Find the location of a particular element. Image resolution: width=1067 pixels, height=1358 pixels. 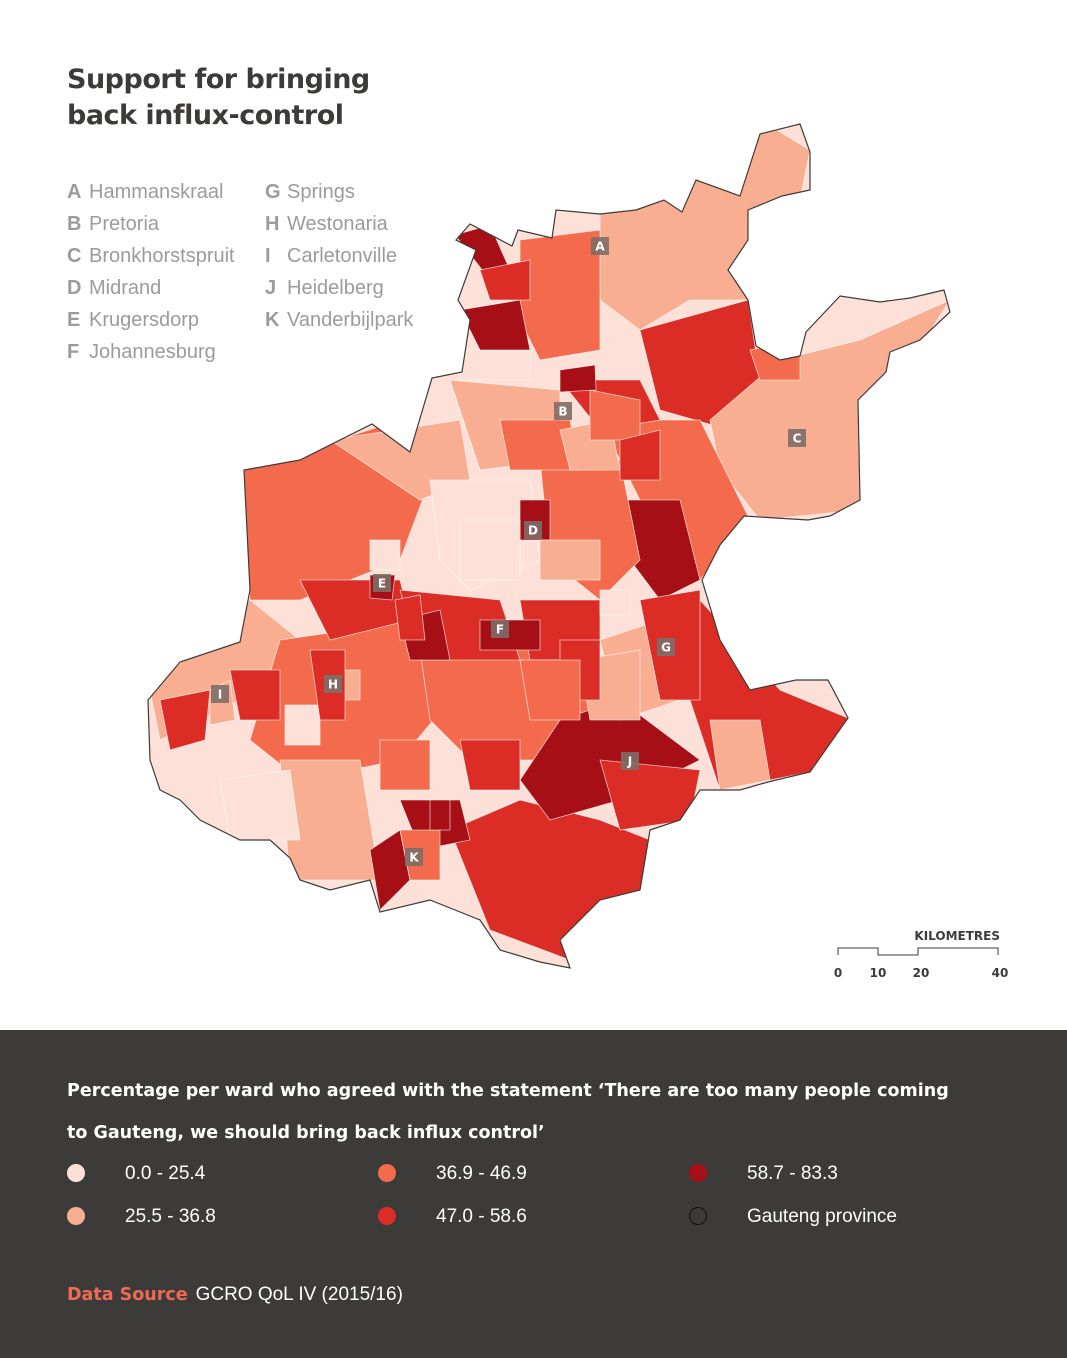

data-source-value: GCRO QoL IV (2015/16) is located at coordinates (299, 1294).